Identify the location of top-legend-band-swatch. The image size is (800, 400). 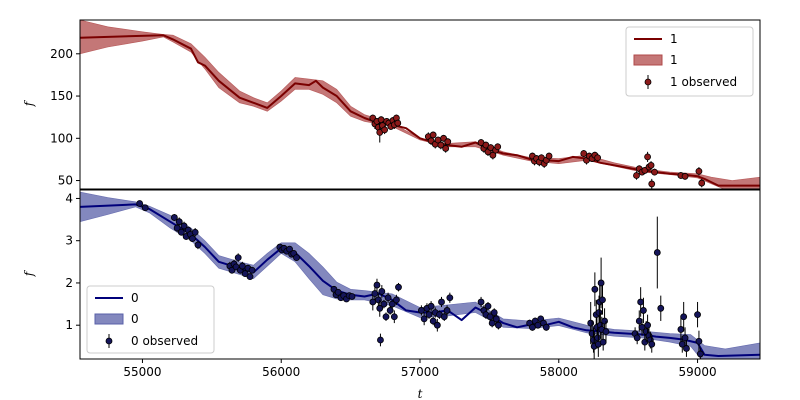
(648, 60).